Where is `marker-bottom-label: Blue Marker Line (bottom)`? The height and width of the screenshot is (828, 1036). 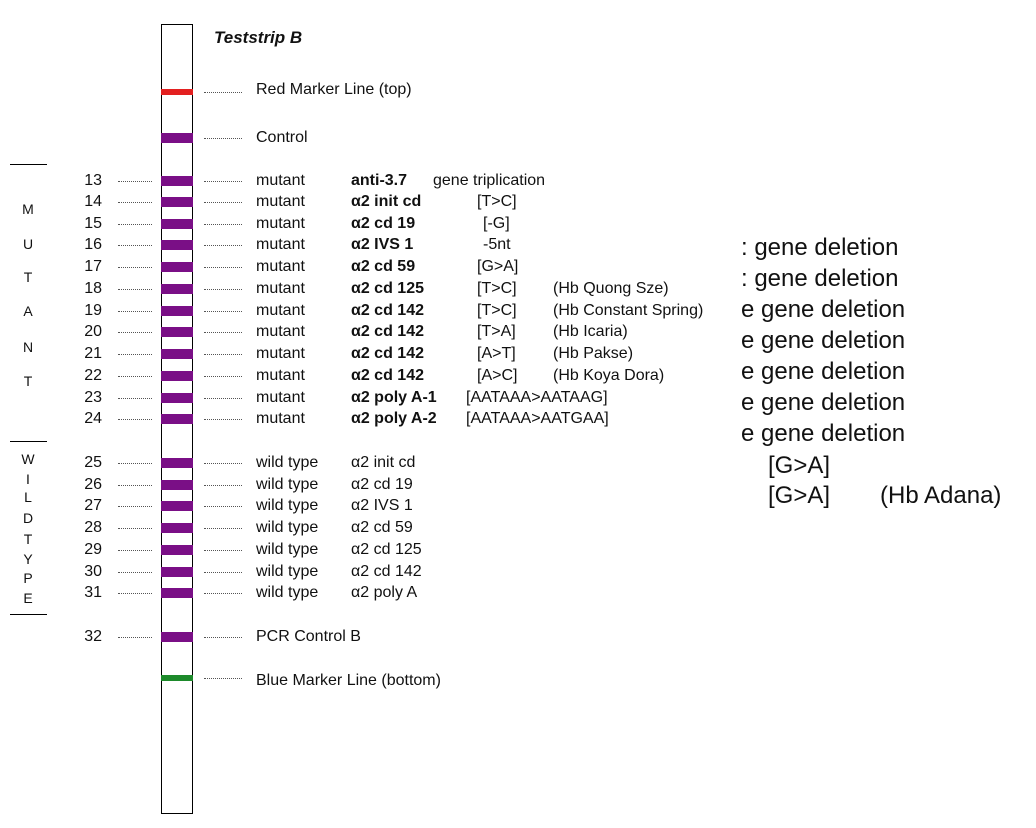 marker-bottom-label: Blue Marker Line (bottom) is located at coordinates (348, 680).